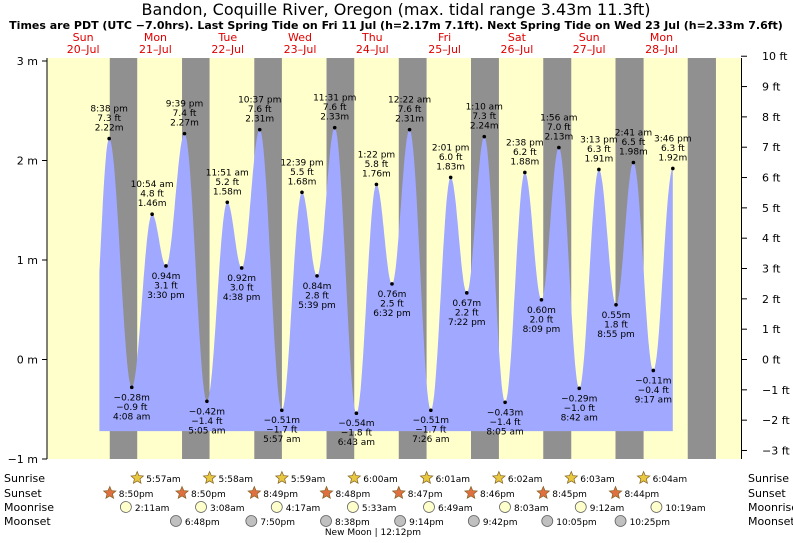 This screenshot has height=543, width=793. What do you see at coordinates (771, 238) in the screenshot?
I see `right-tick-label: 4 ft` at bounding box center [771, 238].